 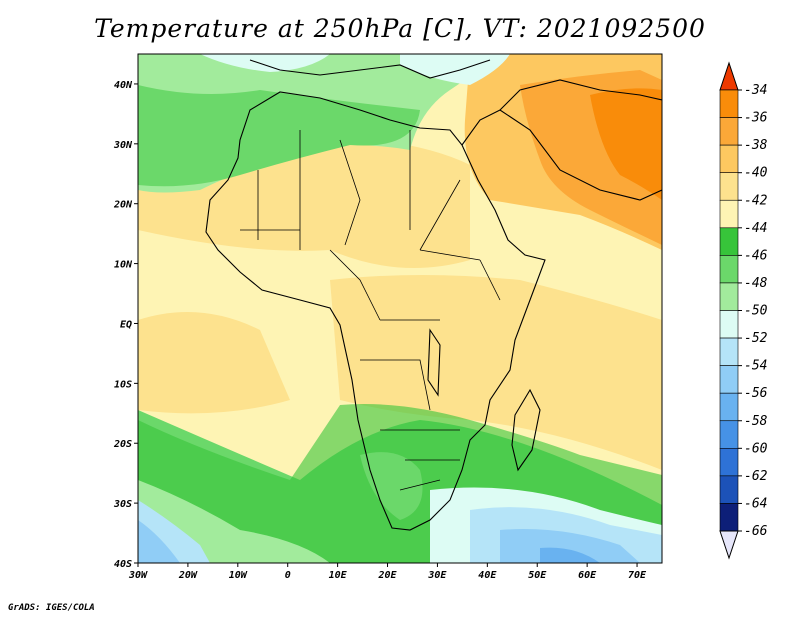 I want to click on x-tick-label: 30E, so click(x=437, y=575).